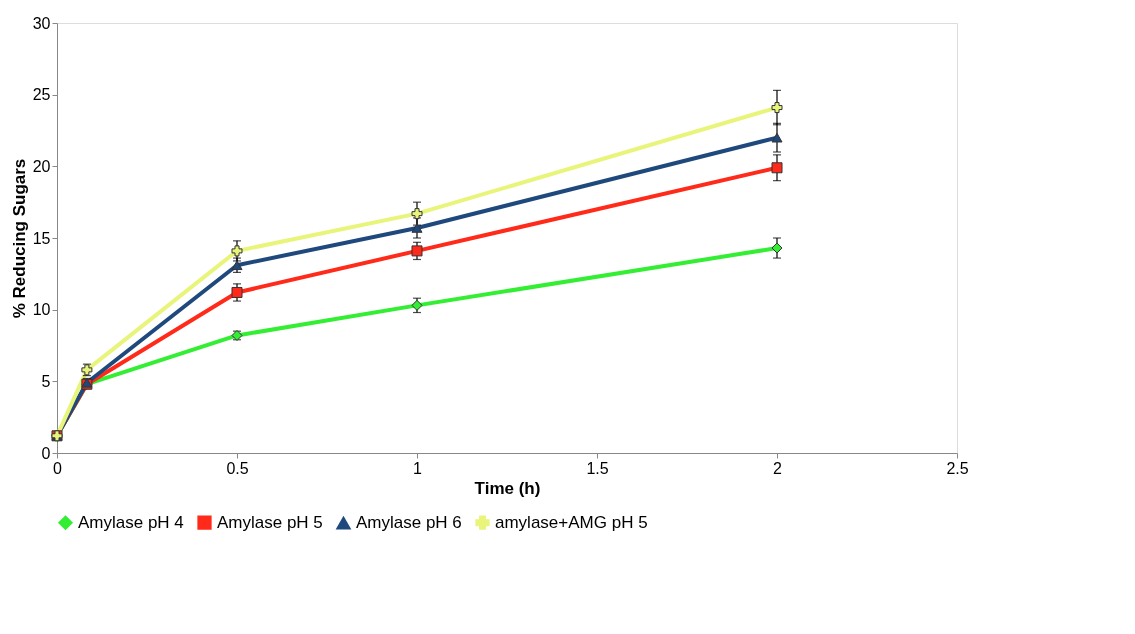 The height and width of the screenshot is (634, 1135). Describe the element at coordinates (237, 468) in the screenshot. I see `x-tick-label: 0.5` at that location.